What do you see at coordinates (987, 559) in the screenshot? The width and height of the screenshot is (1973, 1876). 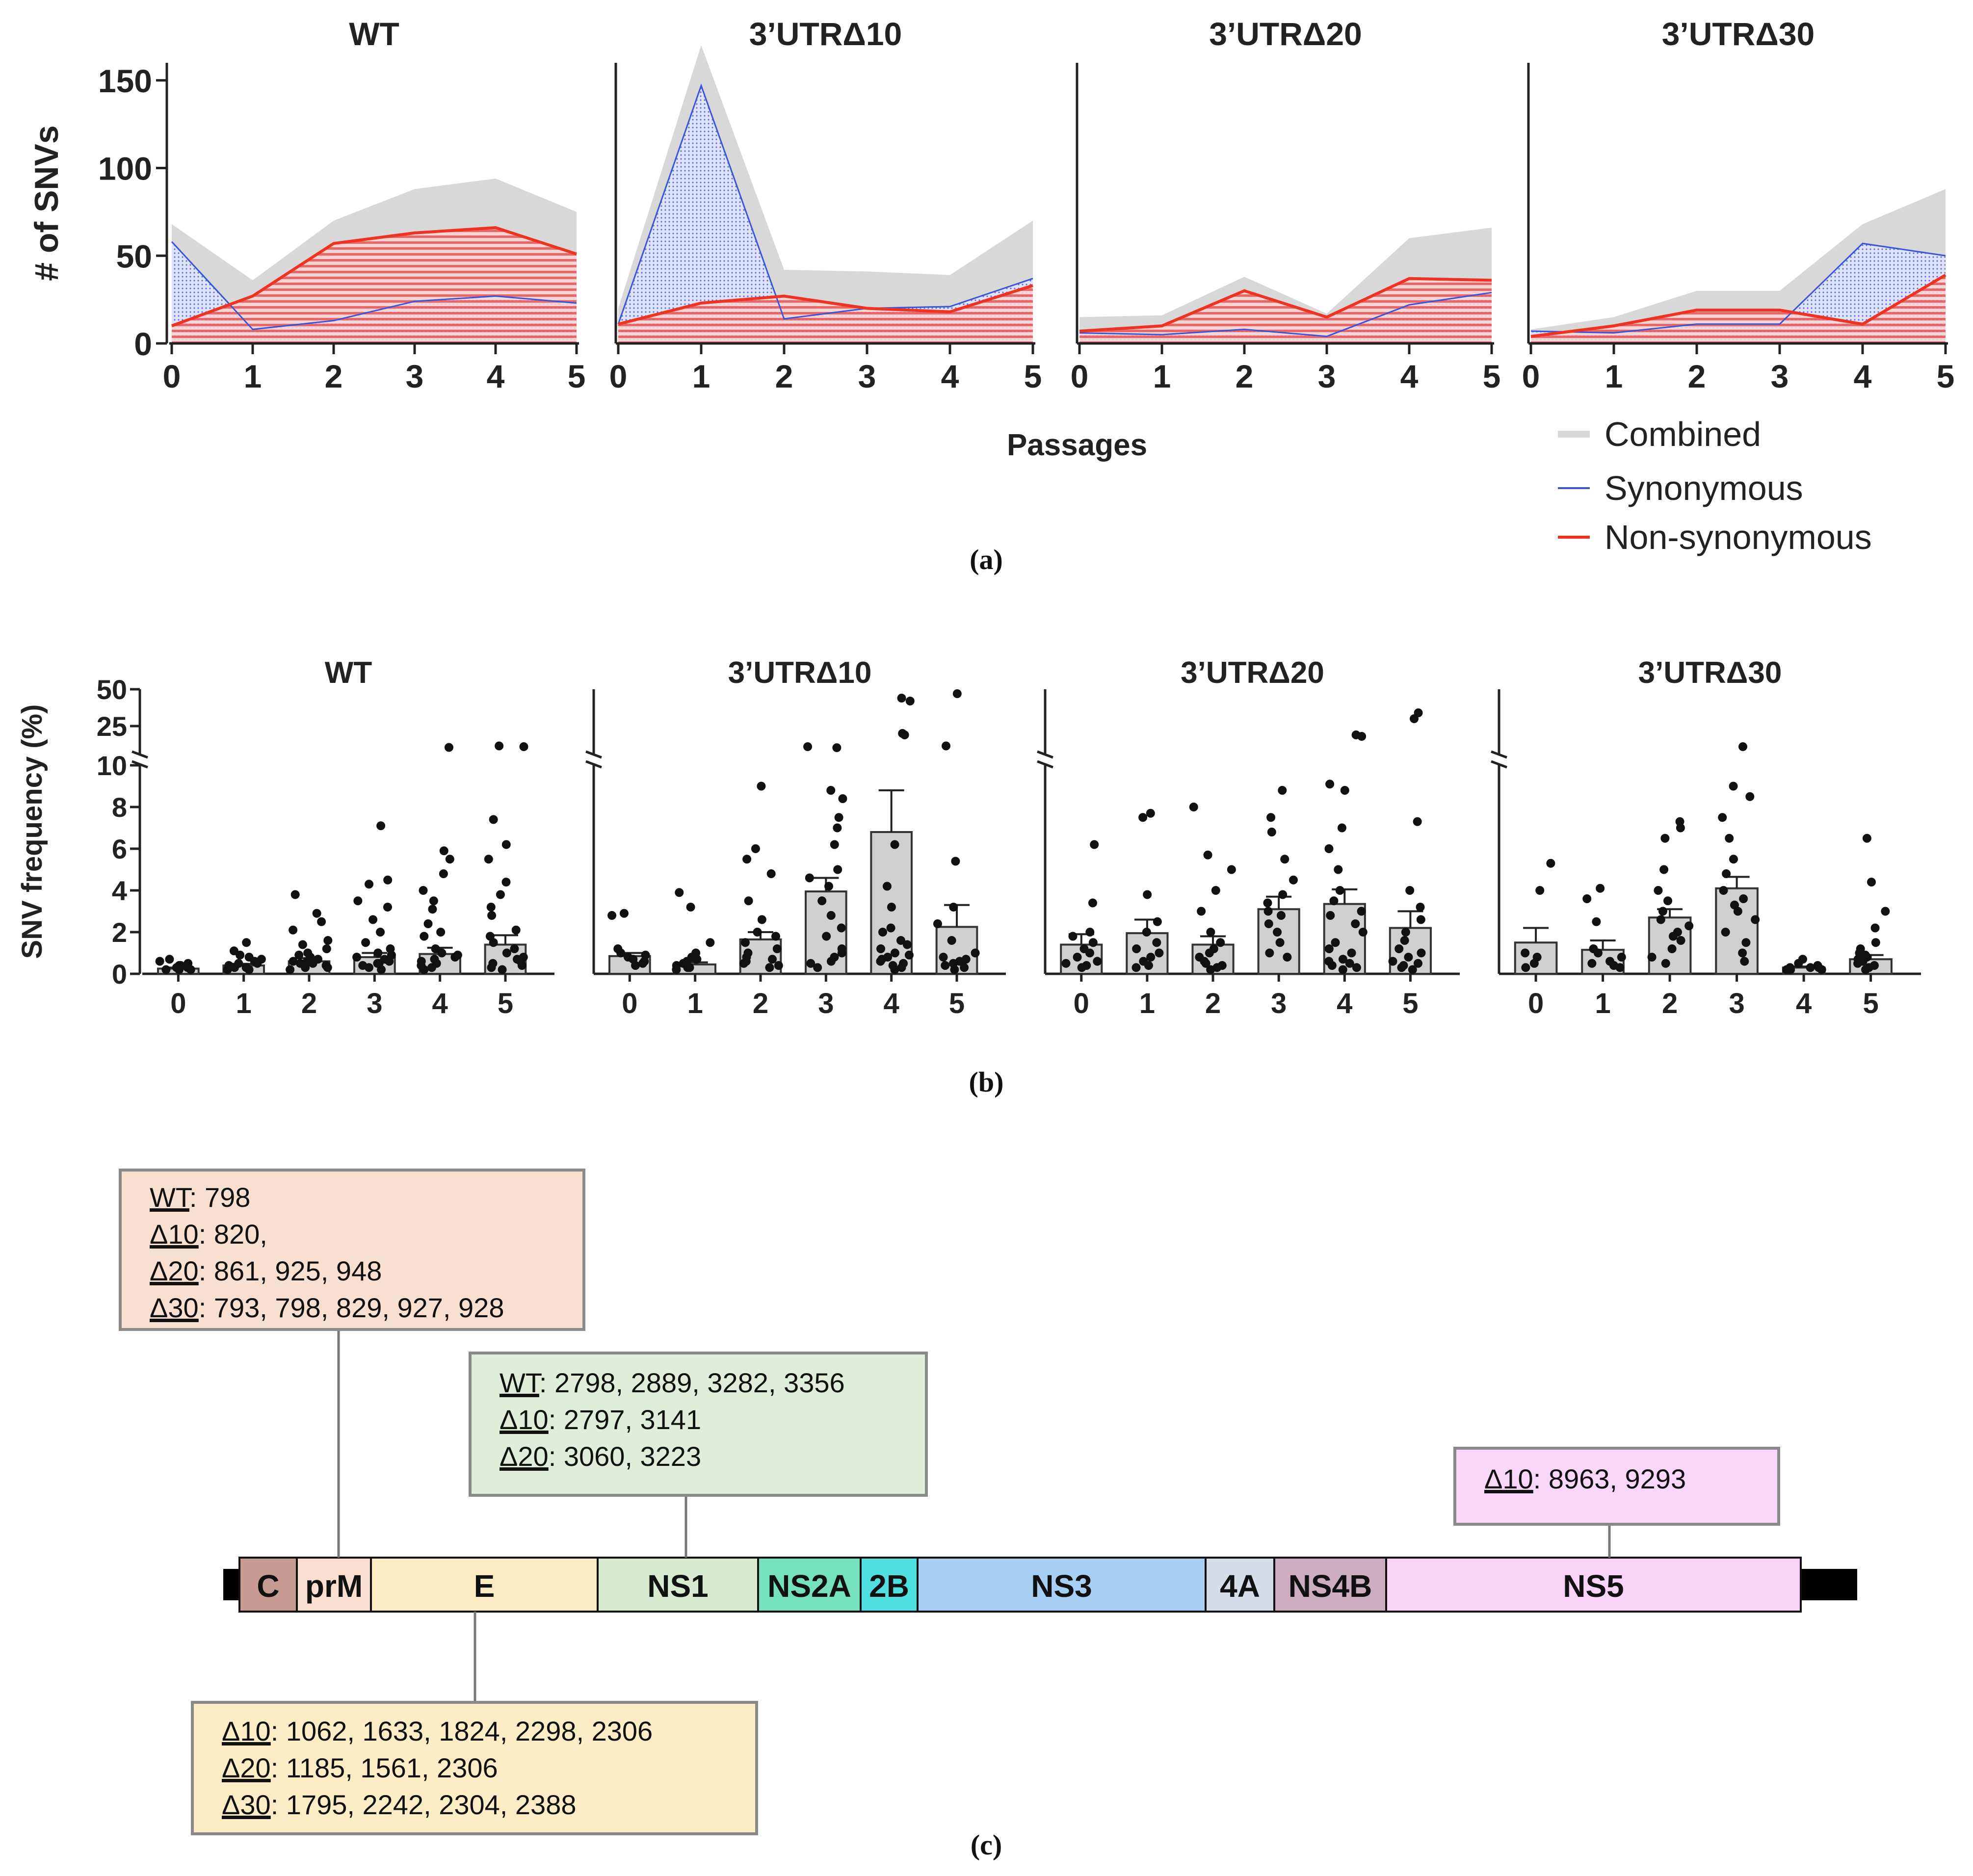 I see `panel-label-a: (a)` at bounding box center [987, 559].